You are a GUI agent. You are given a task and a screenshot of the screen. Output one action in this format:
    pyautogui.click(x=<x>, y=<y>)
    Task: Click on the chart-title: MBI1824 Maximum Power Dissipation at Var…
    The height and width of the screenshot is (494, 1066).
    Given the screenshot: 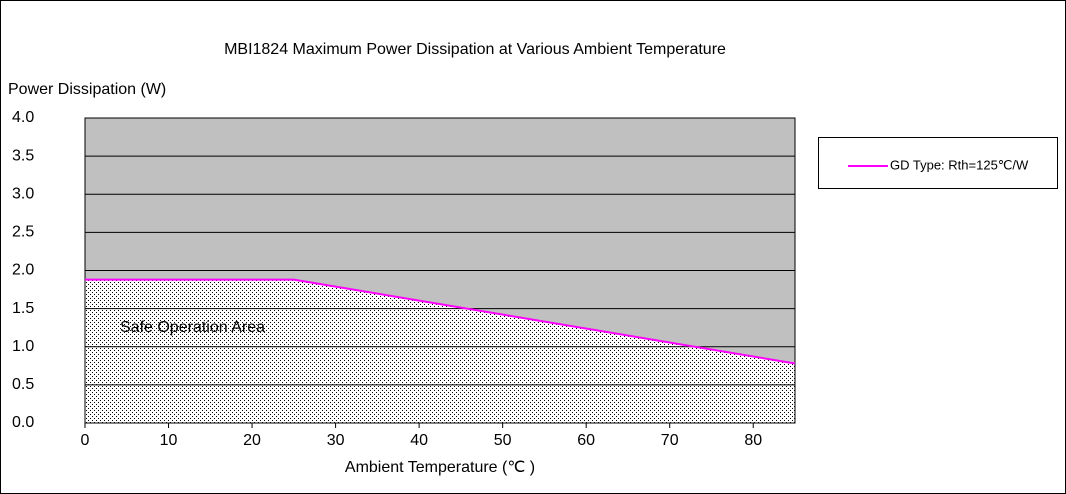 What is the action you would take?
    pyautogui.click(x=475, y=49)
    